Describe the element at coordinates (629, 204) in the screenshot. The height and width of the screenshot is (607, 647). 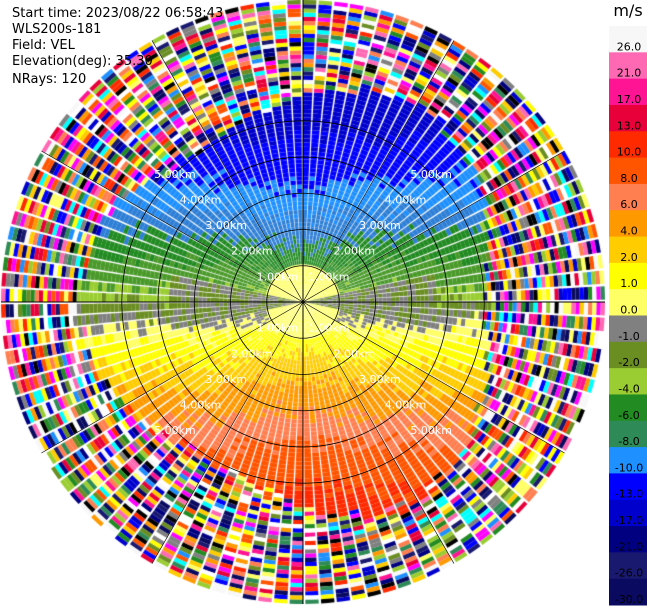
I see `colorbar-tick-label: 6.0` at that location.